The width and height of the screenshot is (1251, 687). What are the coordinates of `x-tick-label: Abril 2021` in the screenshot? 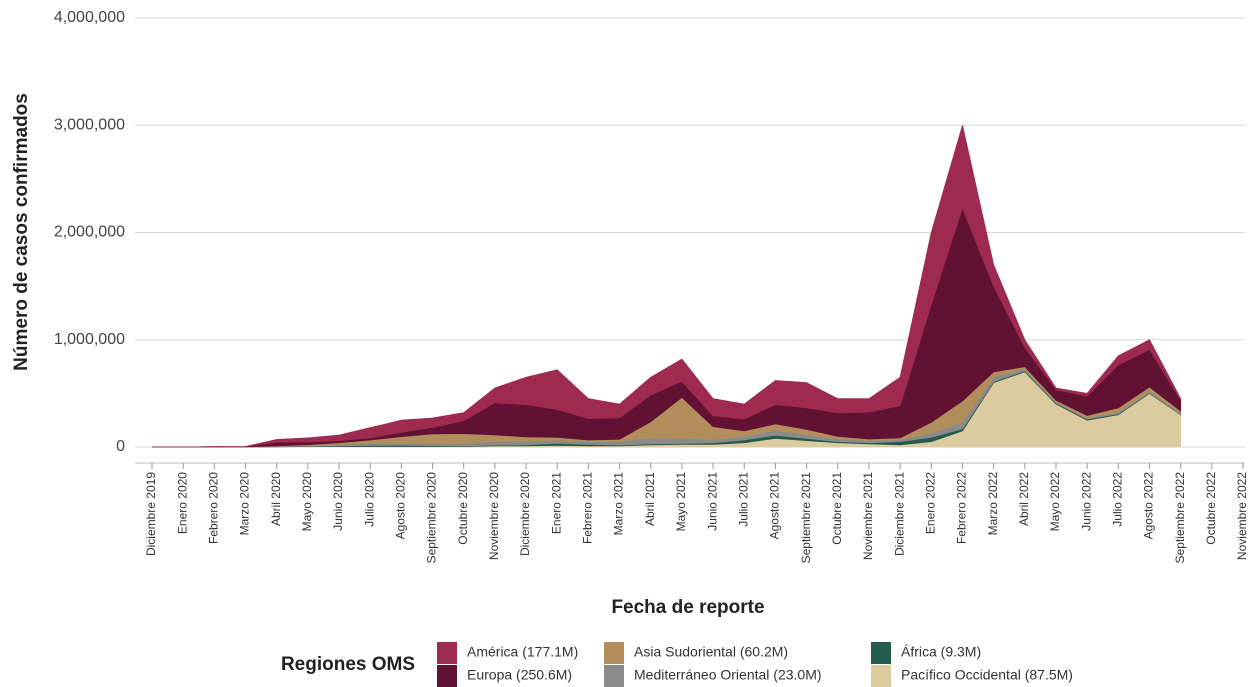 It's located at (650, 499).